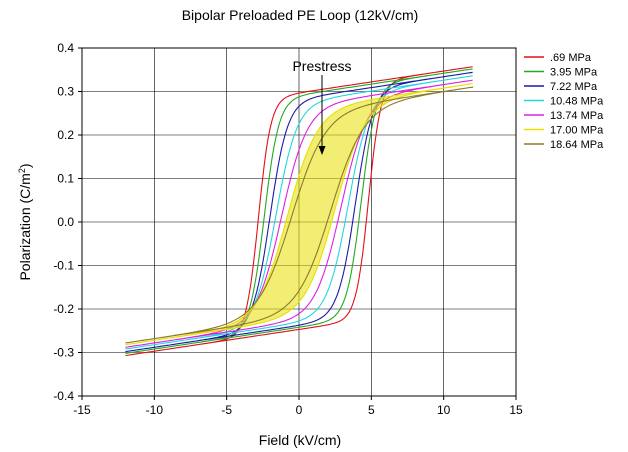 The height and width of the screenshot is (452, 628). I want to click on x-tick-label: 10, so click(444, 410).